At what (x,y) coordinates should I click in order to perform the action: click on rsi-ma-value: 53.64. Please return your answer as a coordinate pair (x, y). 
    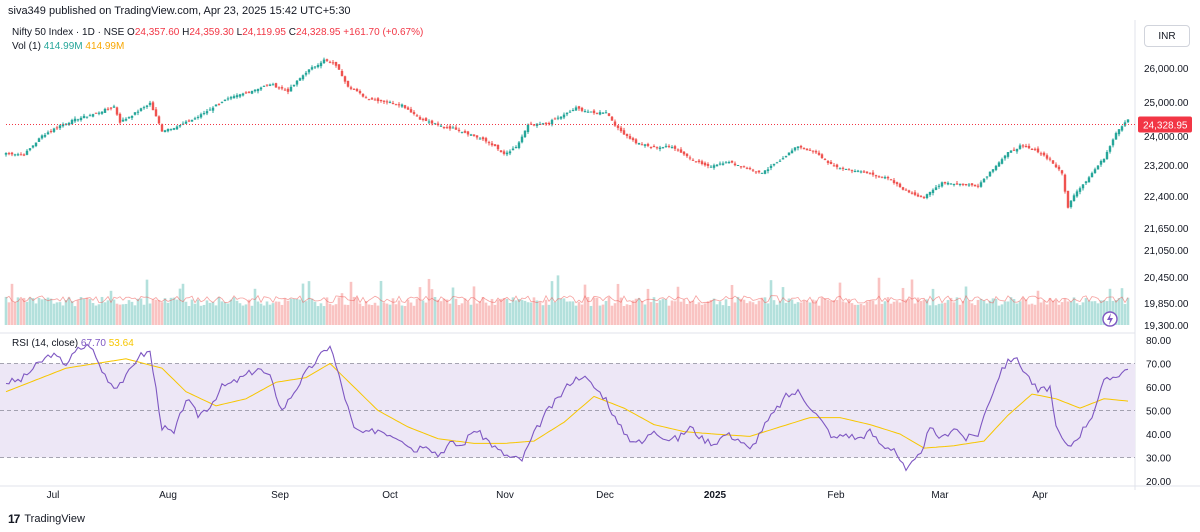
    Looking at the image, I should click on (121, 343).